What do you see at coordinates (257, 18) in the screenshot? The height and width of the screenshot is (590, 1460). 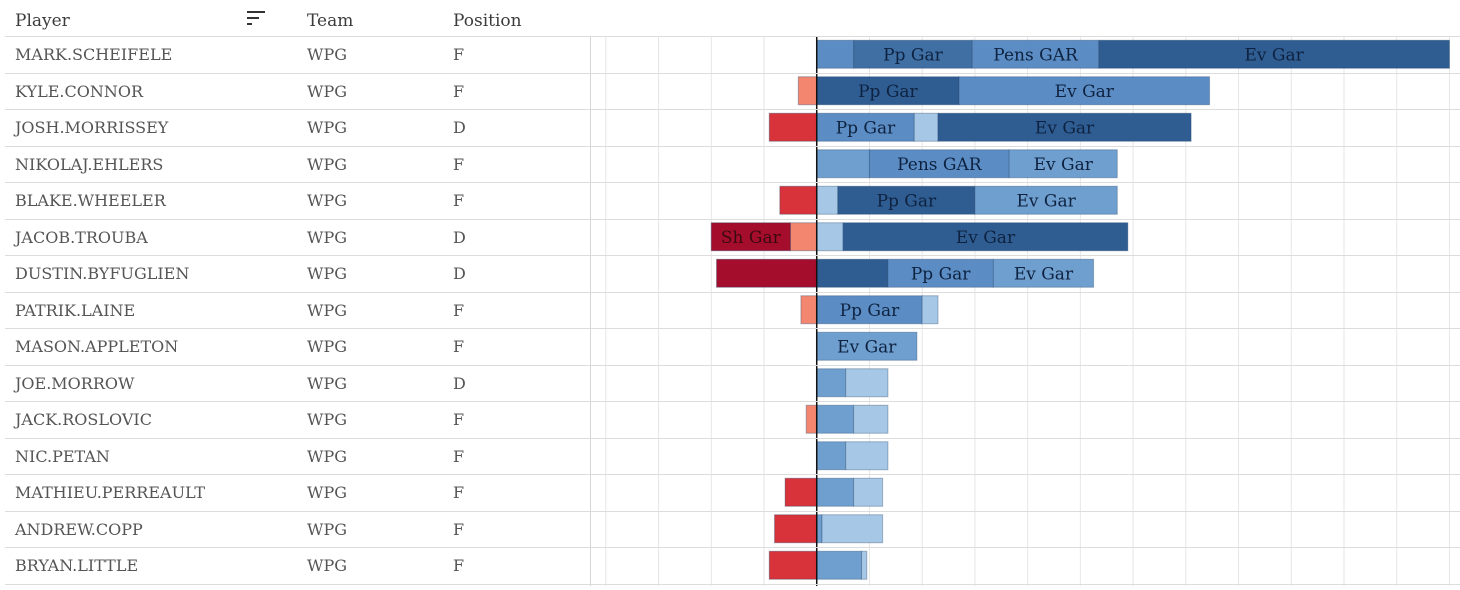 I see `sort-descending-icon` at bounding box center [257, 18].